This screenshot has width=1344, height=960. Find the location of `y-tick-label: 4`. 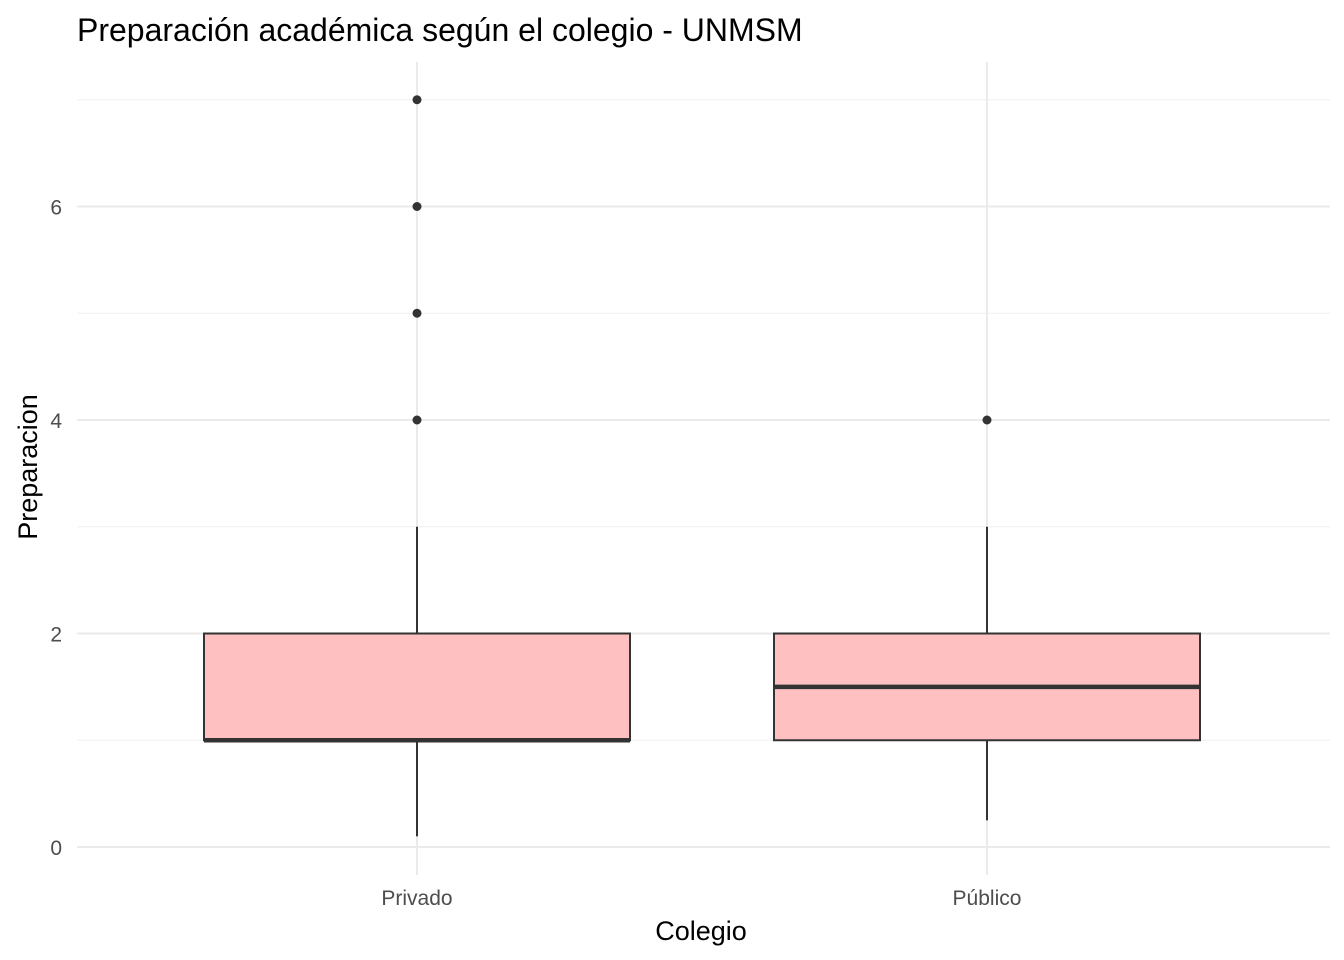

y-tick-label: 4 is located at coordinates (56, 421).